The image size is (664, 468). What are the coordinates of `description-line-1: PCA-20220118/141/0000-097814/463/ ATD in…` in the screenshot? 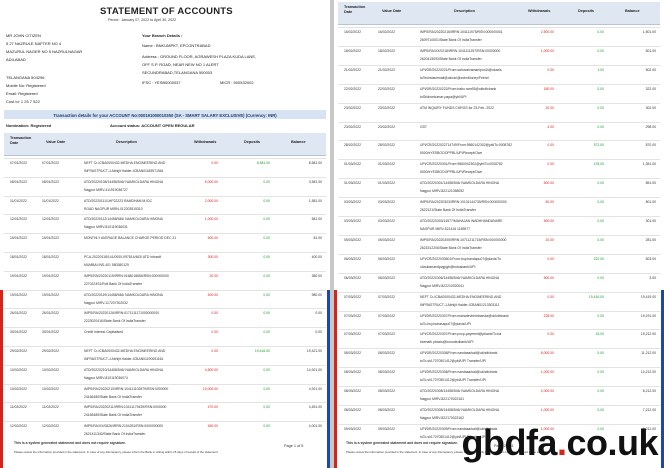 It's located at (123, 257).